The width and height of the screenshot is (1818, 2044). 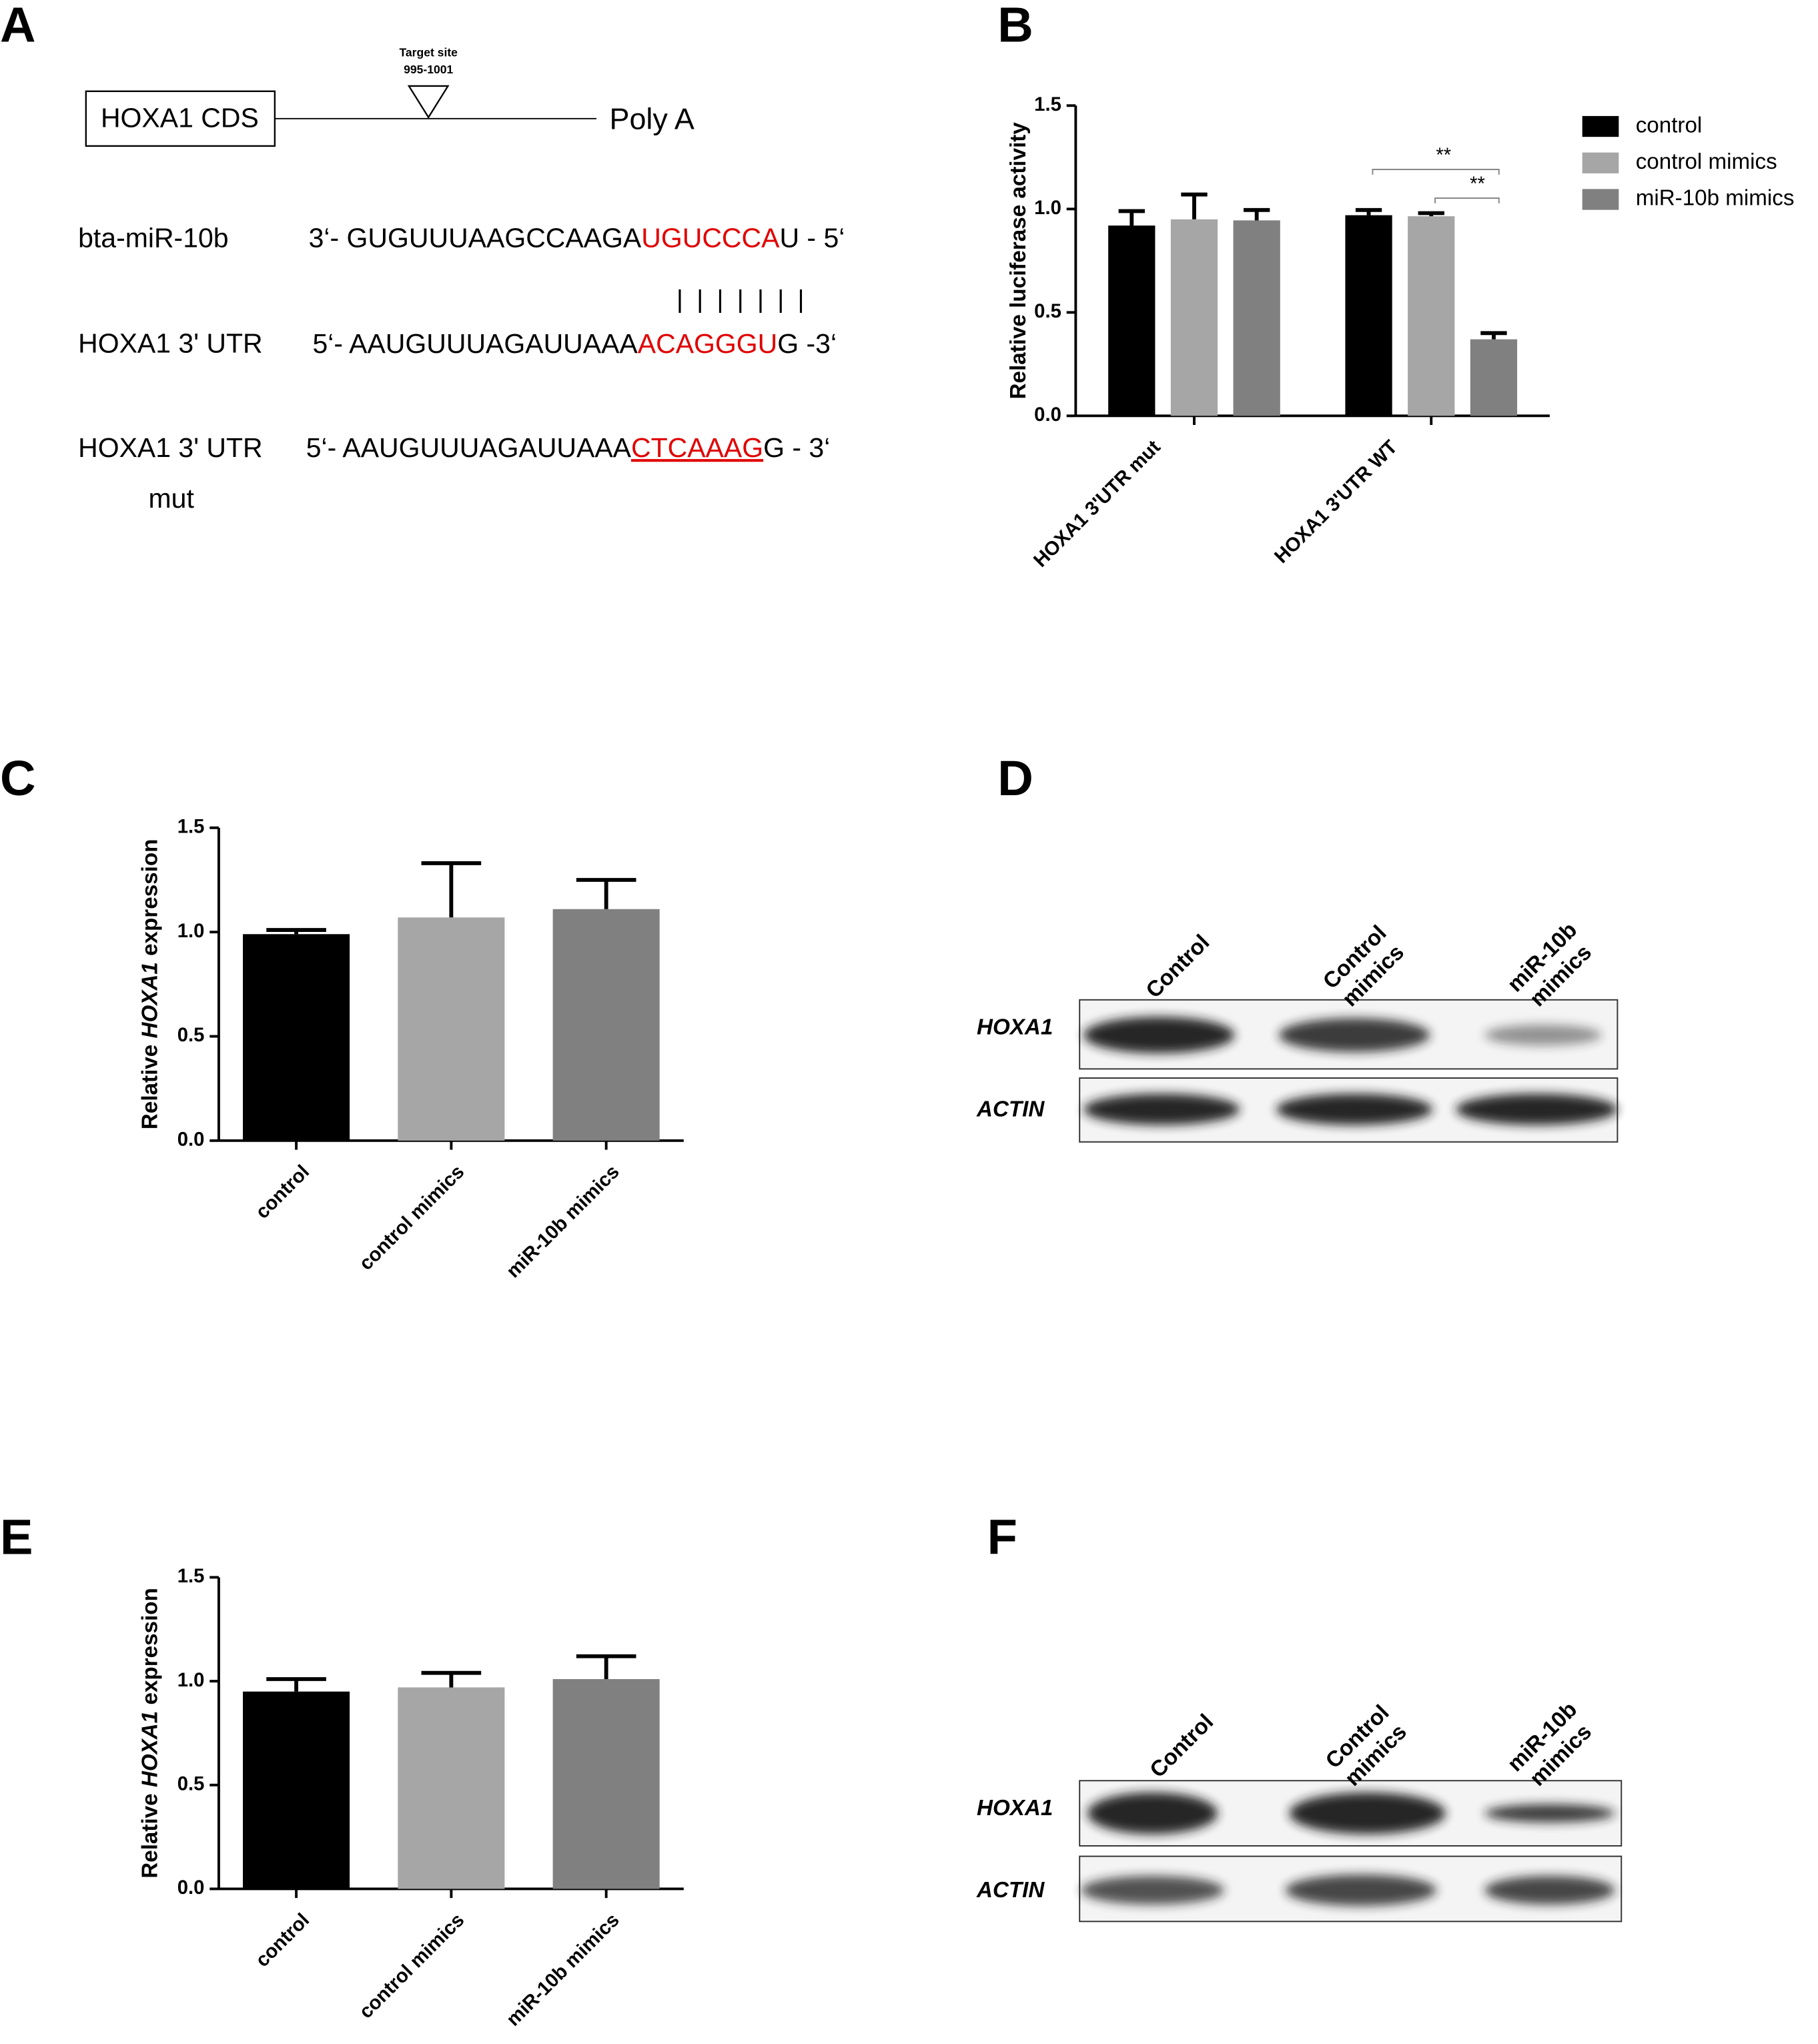 What do you see at coordinates (170, 343) in the screenshot?
I see `row-label: HOXA1 3' UTR` at bounding box center [170, 343].